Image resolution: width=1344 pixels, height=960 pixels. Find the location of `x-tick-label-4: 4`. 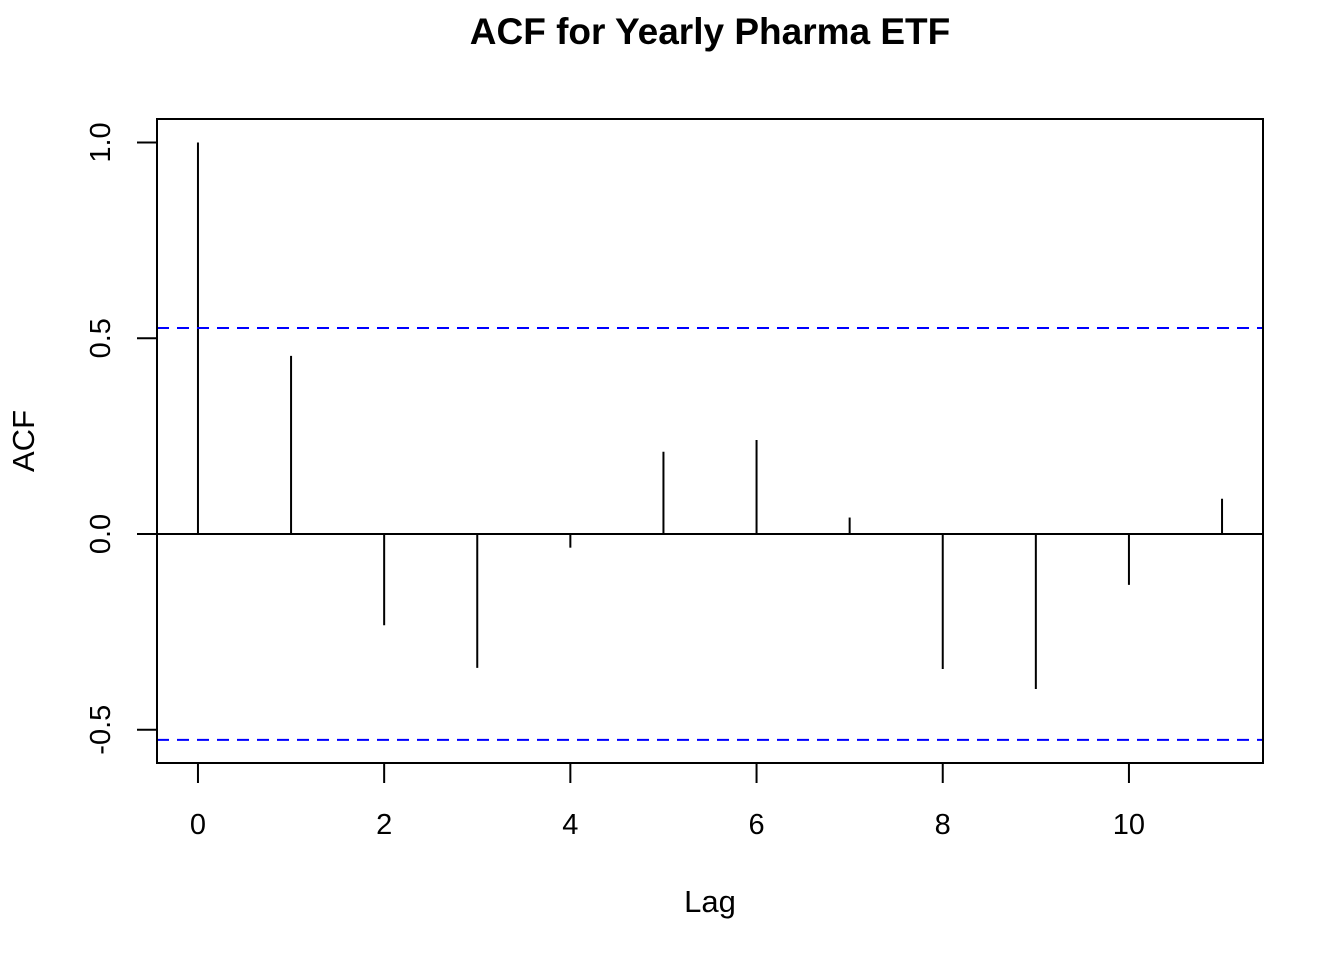

x-tick-label-4: 4 is located at coordinates (570, 825).